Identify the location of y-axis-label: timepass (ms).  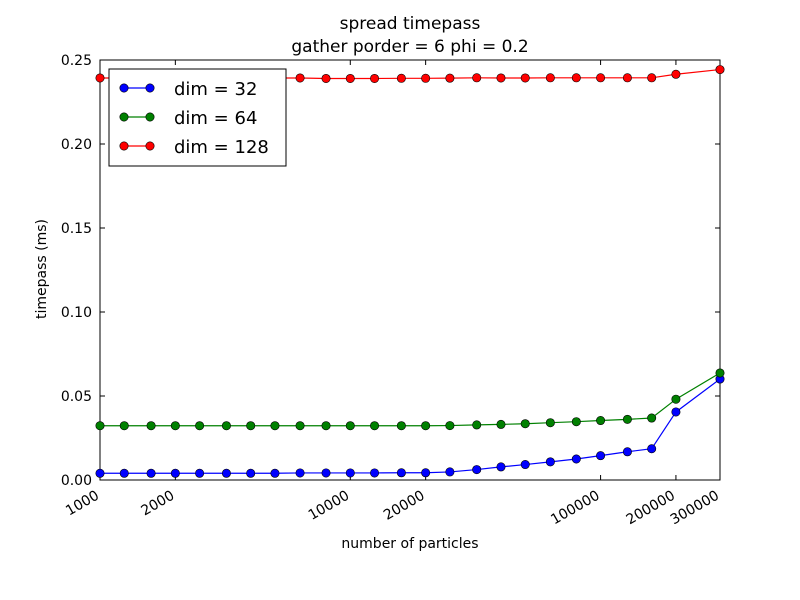
(42, 269).